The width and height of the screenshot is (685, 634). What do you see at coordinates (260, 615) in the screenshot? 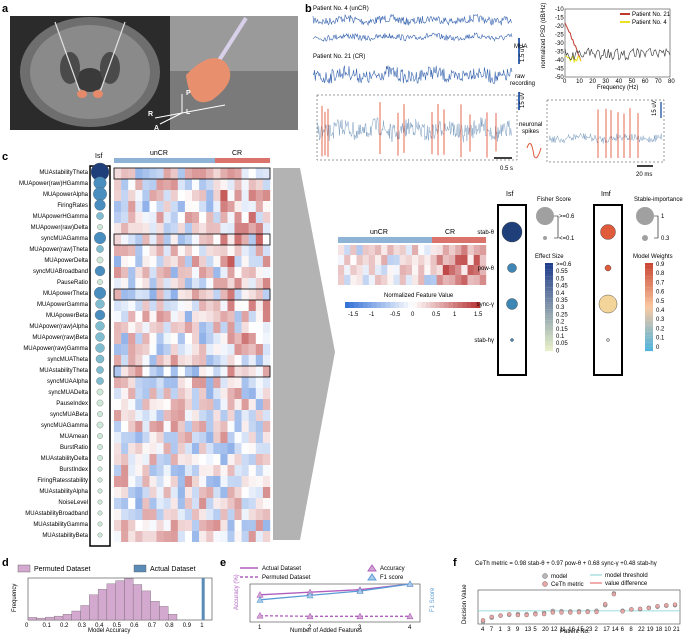
I see `e-marker` at bounding box center [260, 615].